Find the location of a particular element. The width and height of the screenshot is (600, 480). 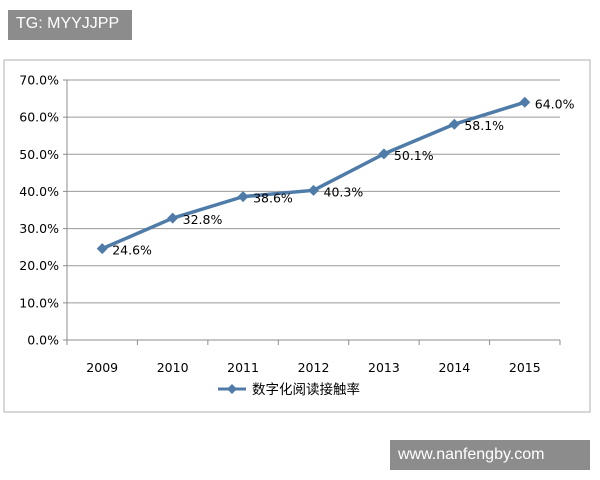

y-tick-label: 40.0% is located at coordinates (39, 191).